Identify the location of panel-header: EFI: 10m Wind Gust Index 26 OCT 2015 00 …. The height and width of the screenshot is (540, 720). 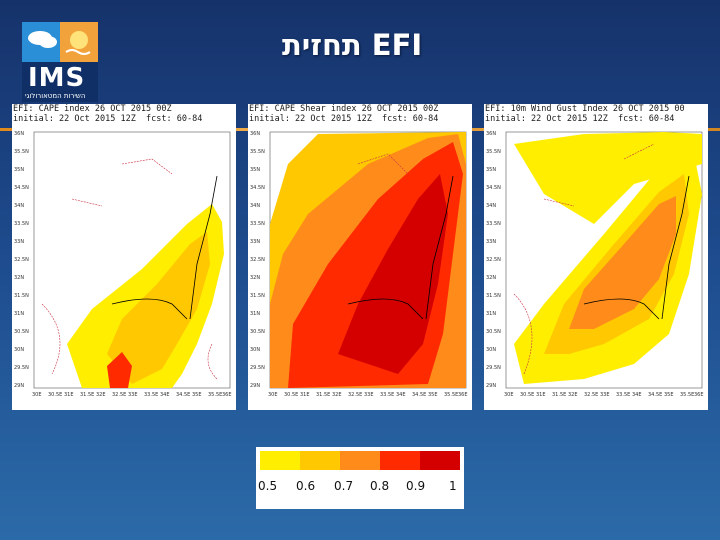
(585, 114).